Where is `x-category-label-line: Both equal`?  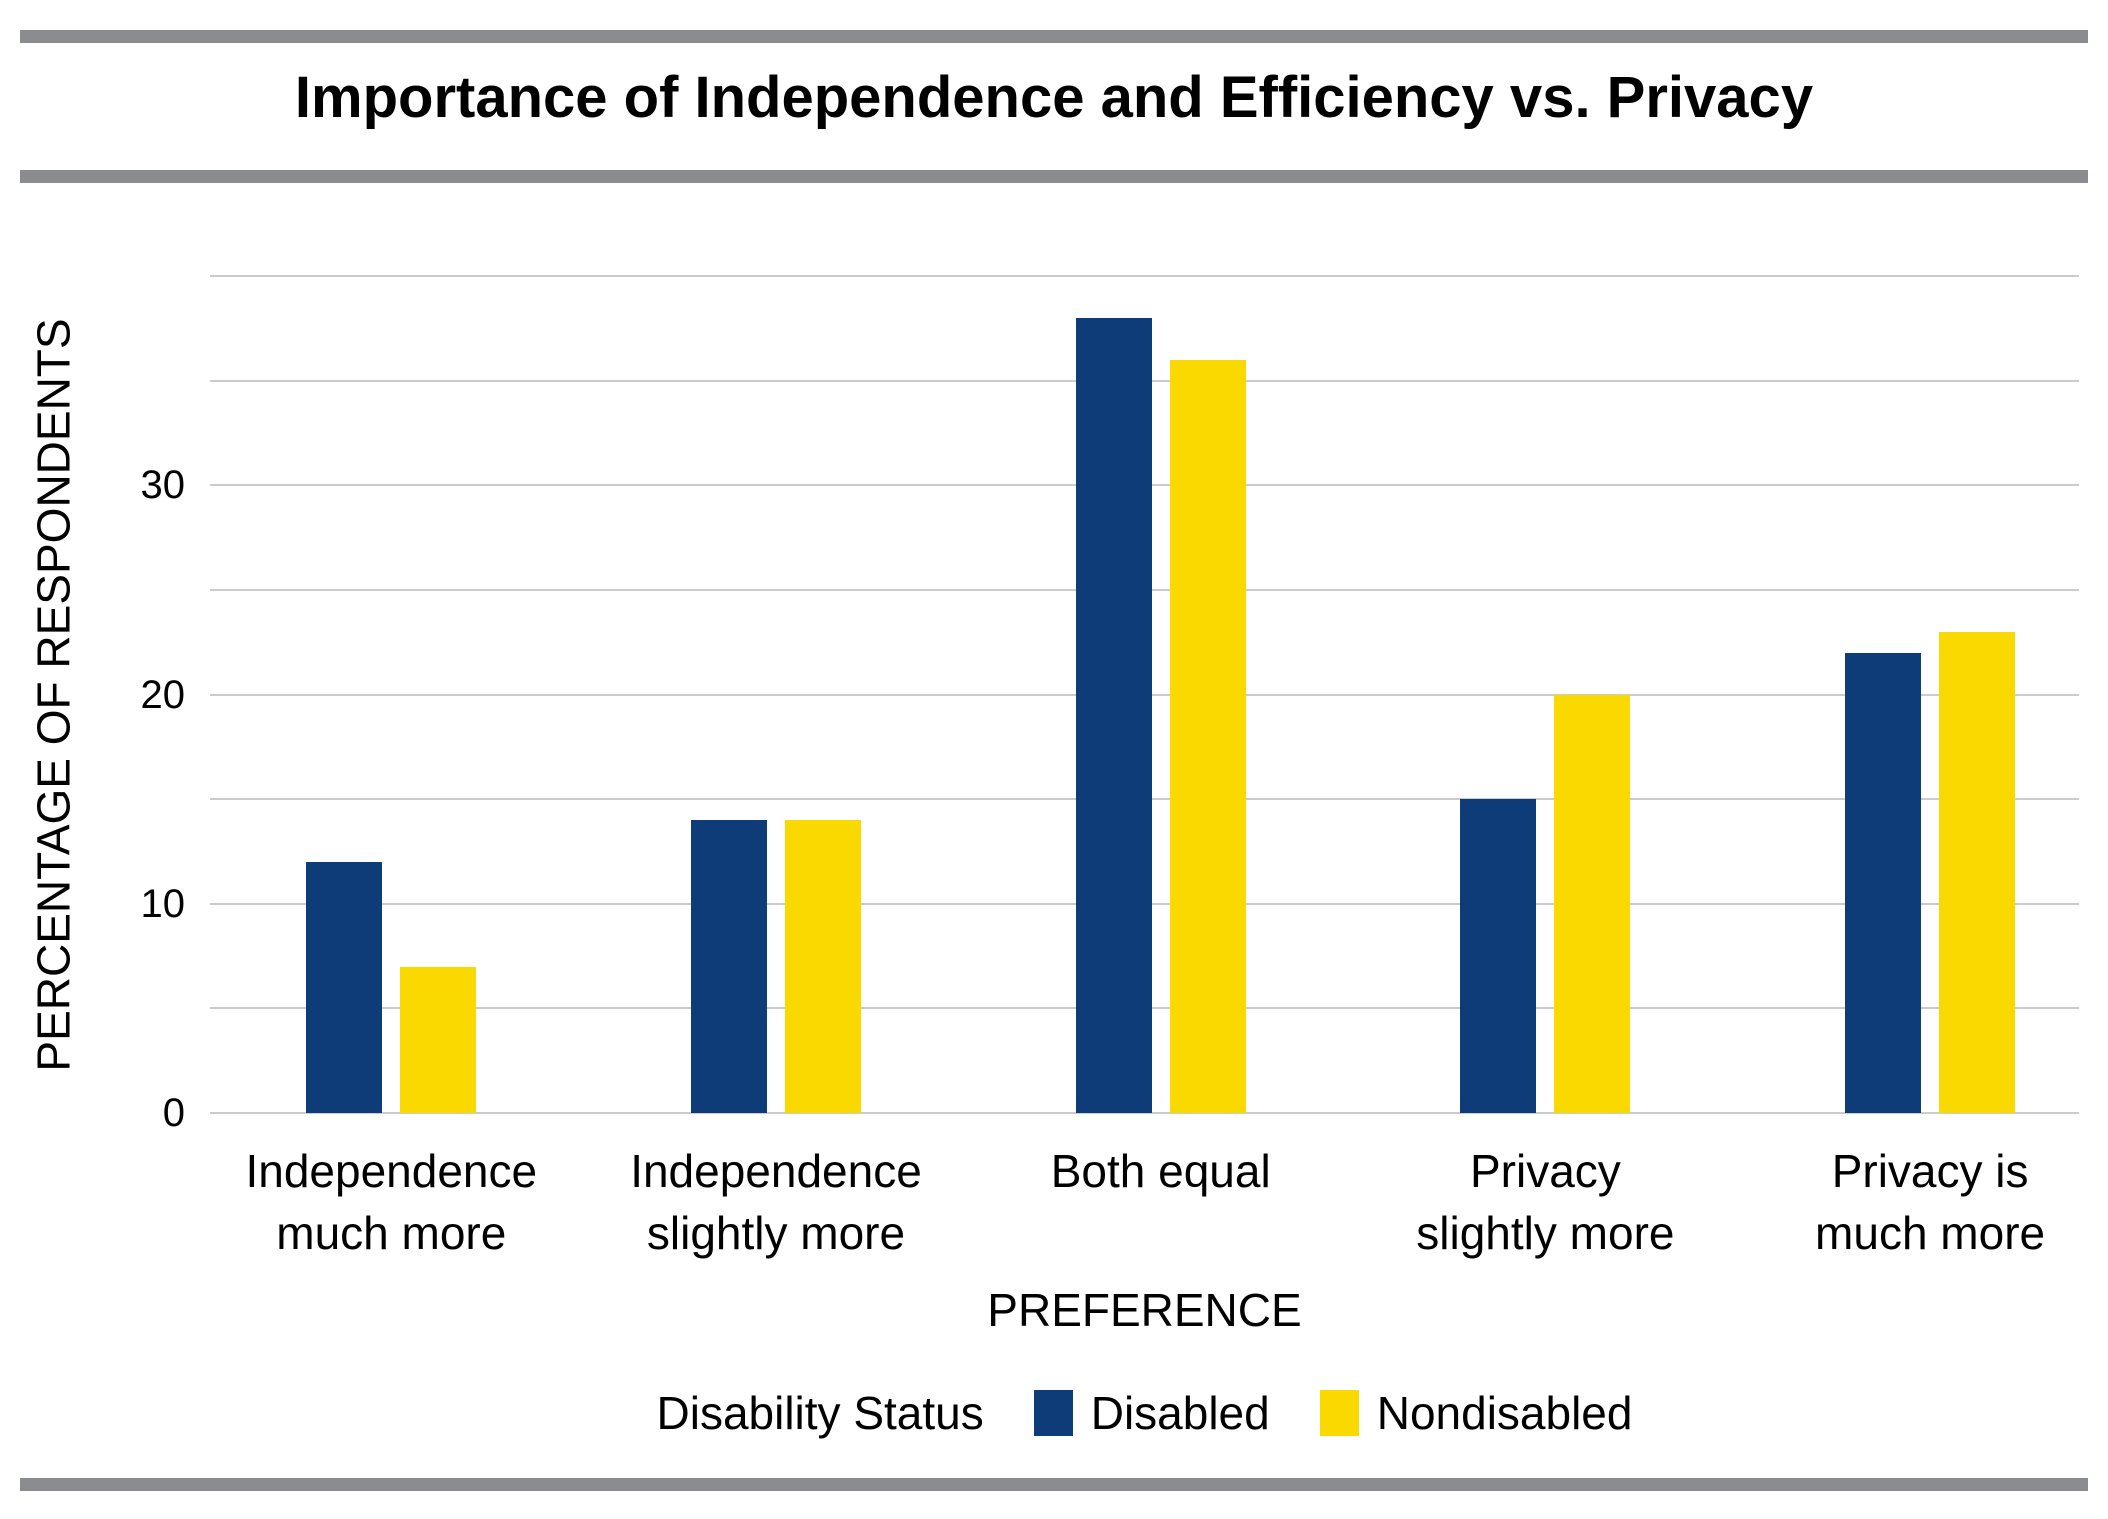
x-category-label-line: Both equal is located at coordinates (1160, 1171).